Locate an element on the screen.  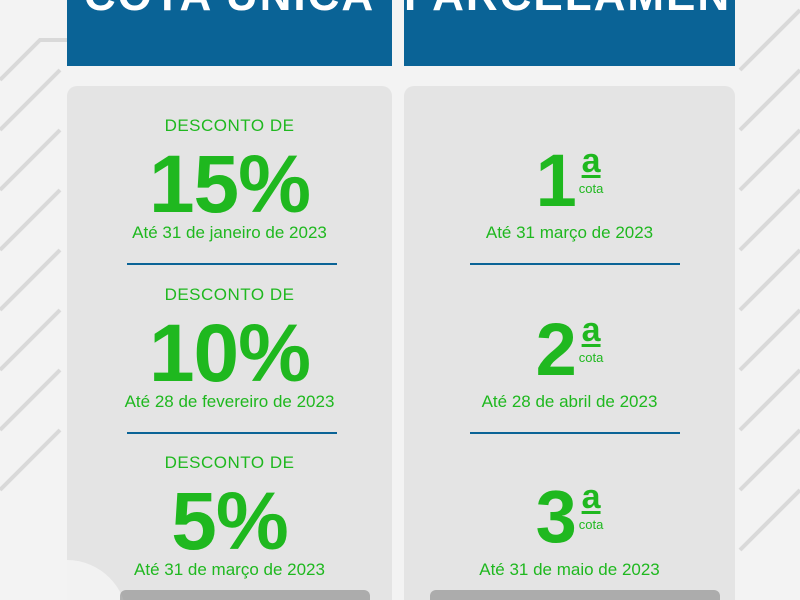
installment-deadline: Até 28 de abril de 2023 is located at coordinates (569, 401).